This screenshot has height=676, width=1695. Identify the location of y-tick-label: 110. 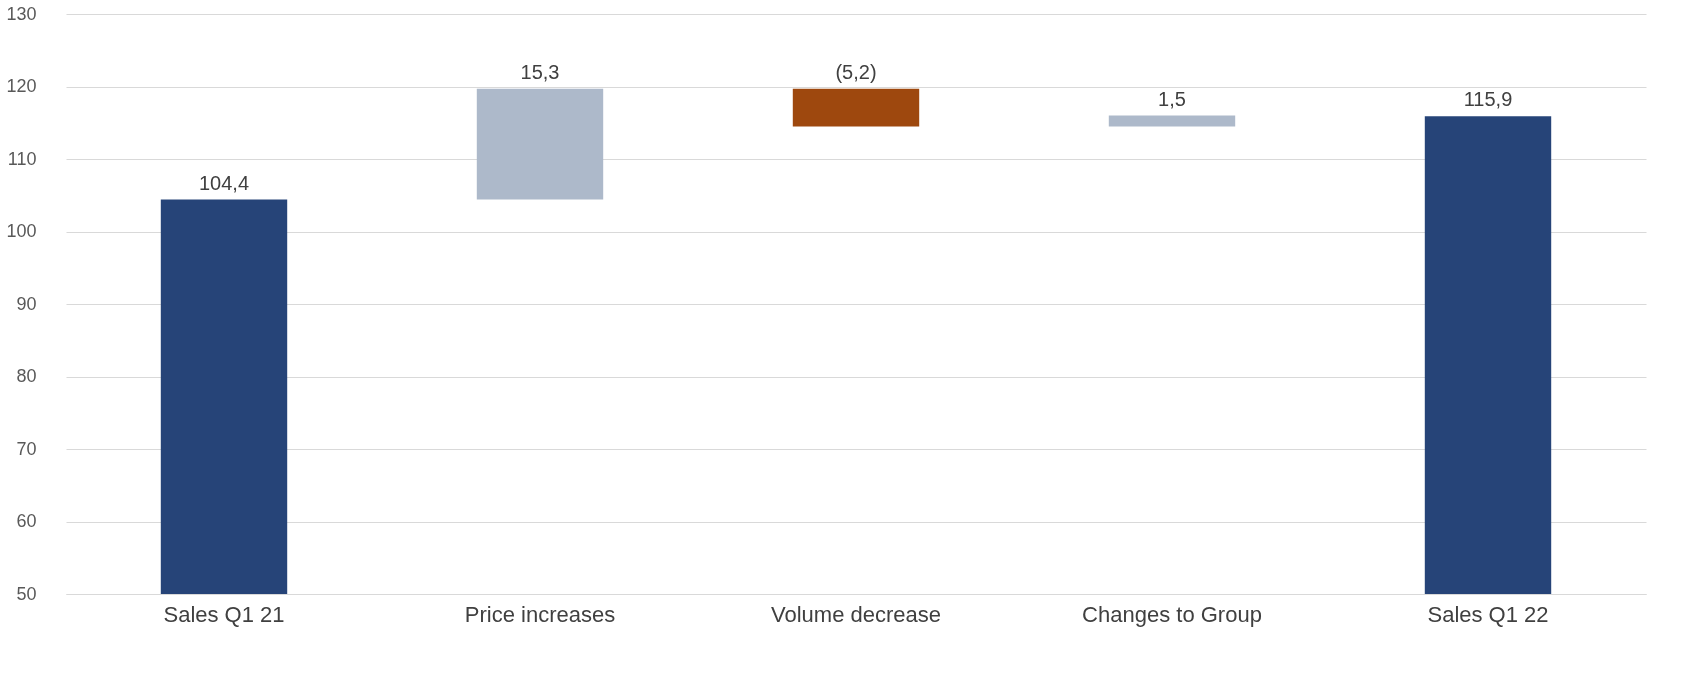
(22, 158).